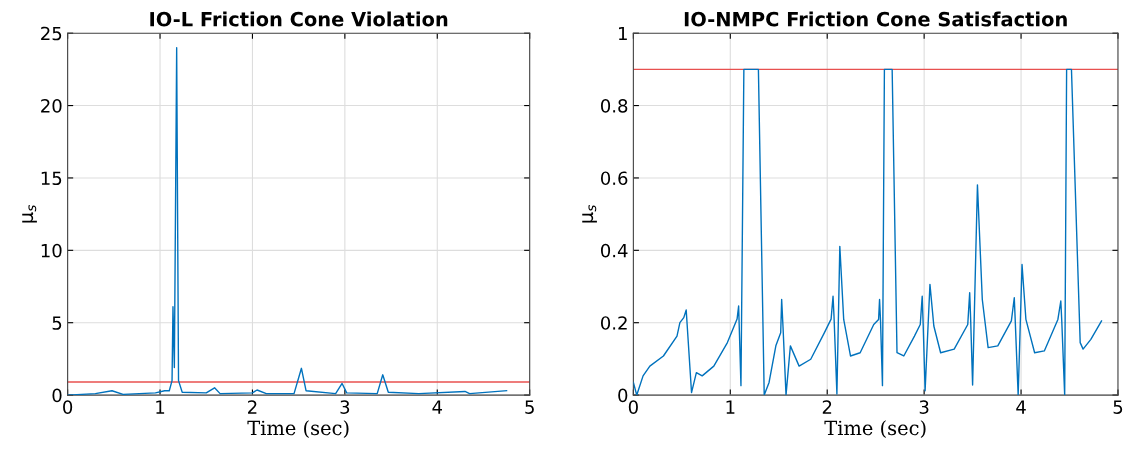 Image resolution: width=1127 pixels, height=461 pixels. I want to click on y-tick-label: 0.2, so click(613, 323).